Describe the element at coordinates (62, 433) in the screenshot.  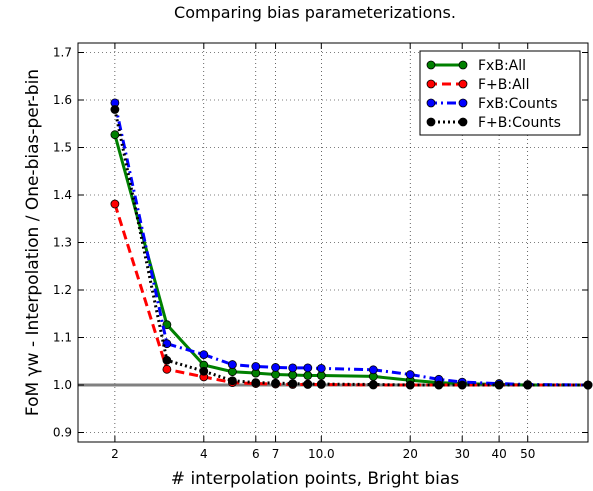
I see `y-tick-label: 0.9` at that location.